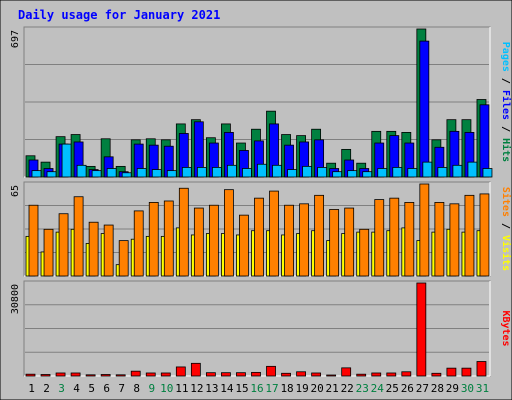  Describe the element at coordinates (506, 202) in the screenshot. I see `legend-sites: Sites` at that location.